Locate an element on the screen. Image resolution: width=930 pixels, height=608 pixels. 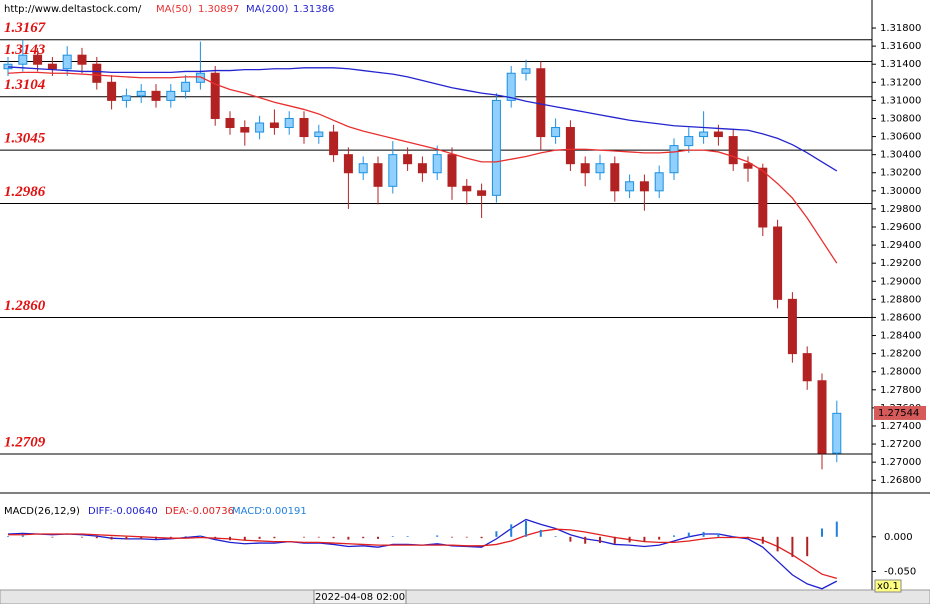
y-tick-label: 1.29000 is located at coordinates (900, 281).